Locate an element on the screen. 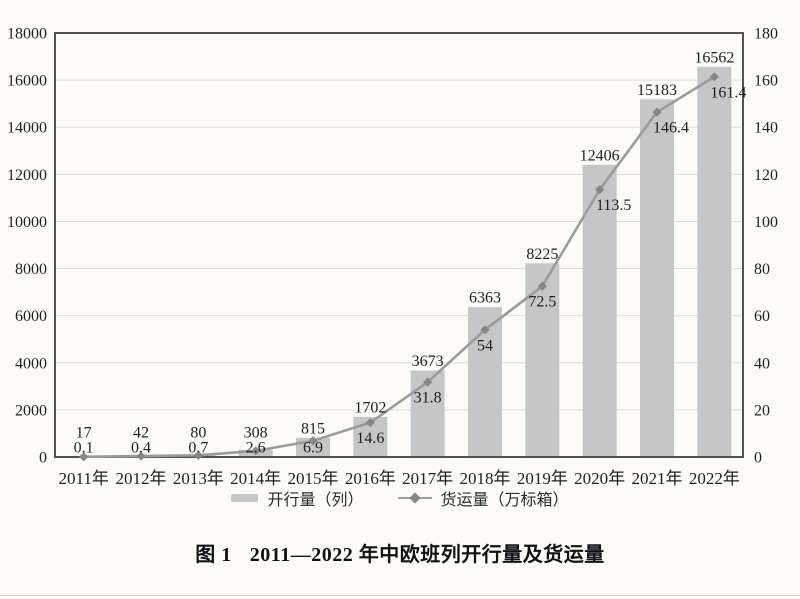  bar-value-label: 16562 is located at coordinates (714, 57).